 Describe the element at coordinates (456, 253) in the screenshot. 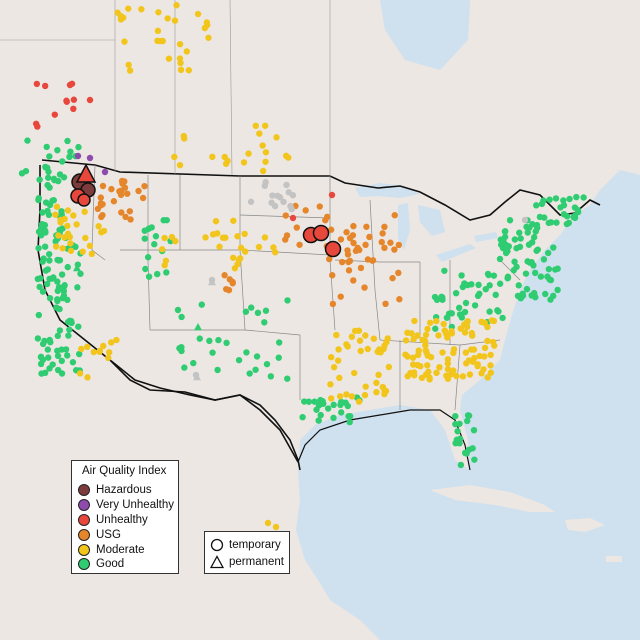

I see `lake-erie` at that location.